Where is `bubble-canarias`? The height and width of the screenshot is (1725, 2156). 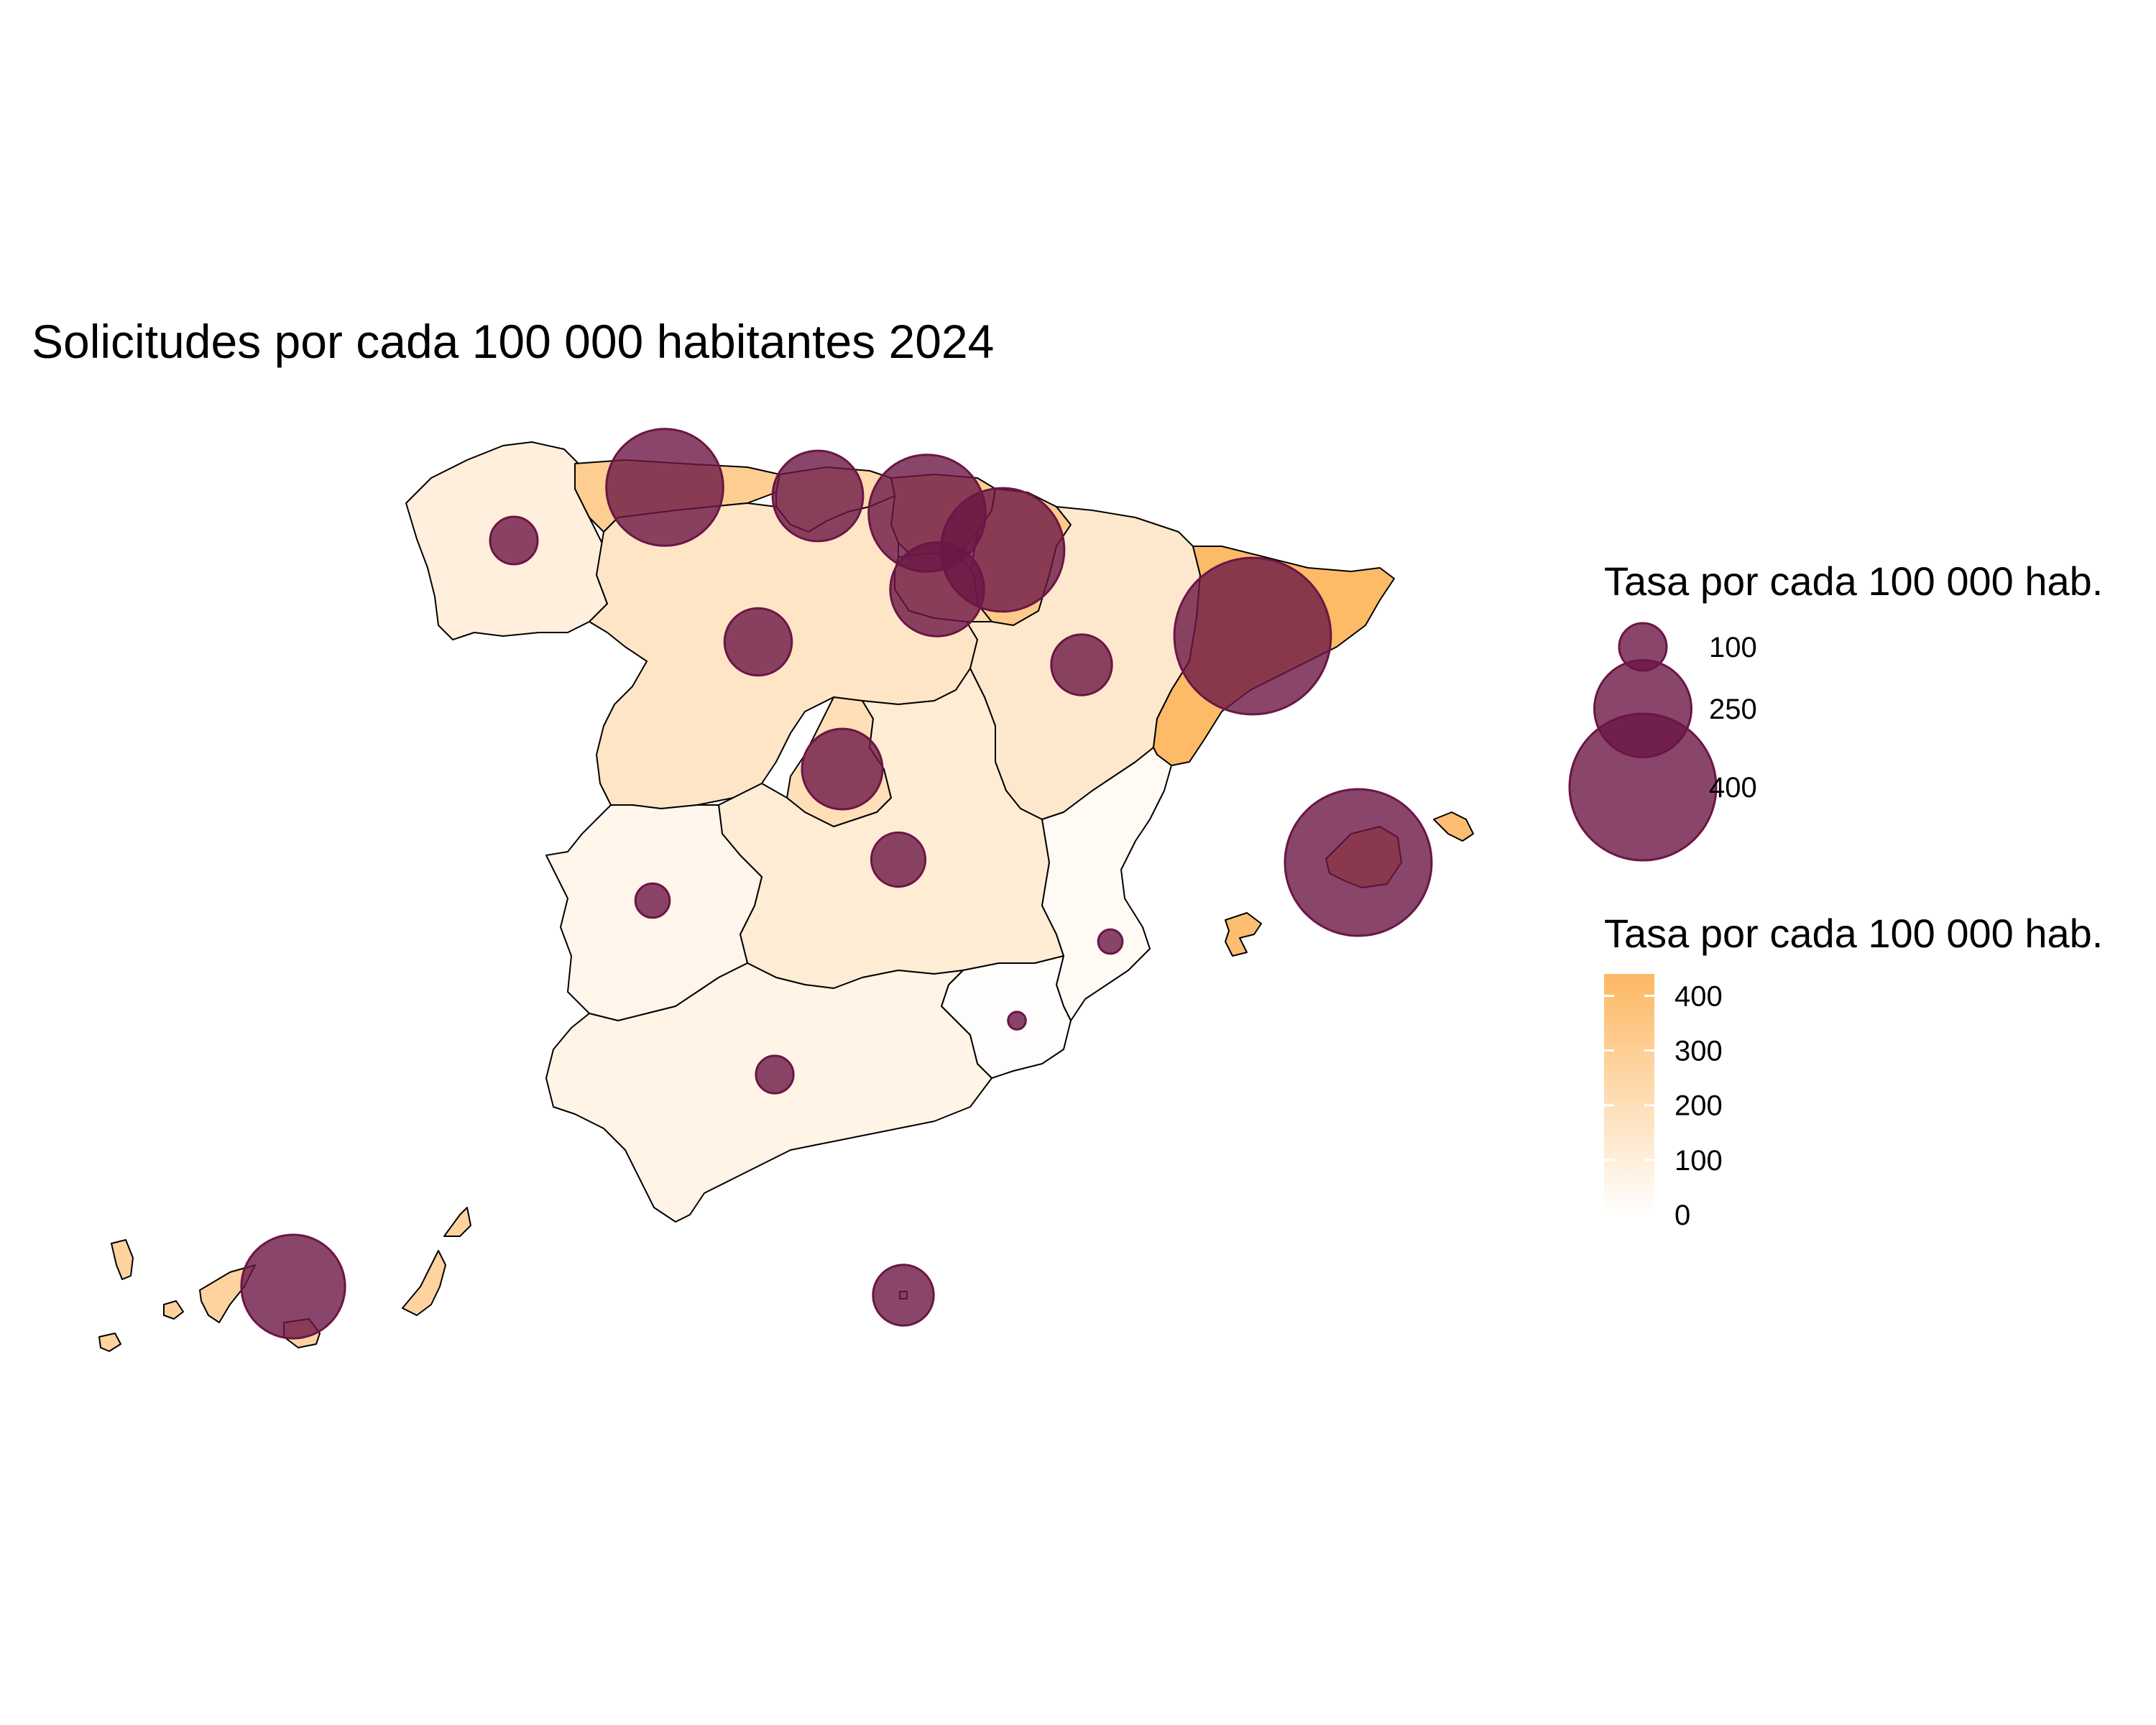 bubble-canarias is located at coordinates (293, 1286).